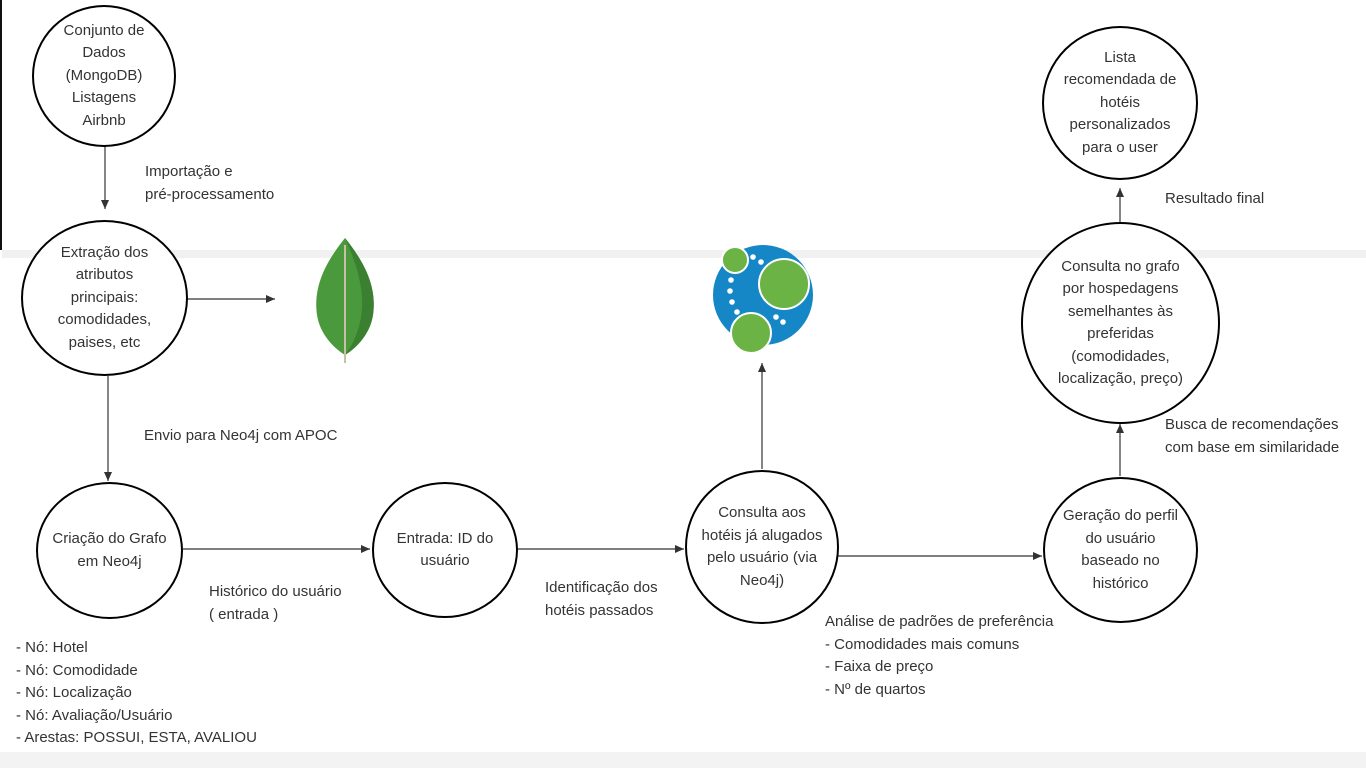 The image size is (1366, 768). What do you see at coordinates (1215, 198) in the screenshot?
I see `label-final: Resultado final` at bounding box center [1215, 198].